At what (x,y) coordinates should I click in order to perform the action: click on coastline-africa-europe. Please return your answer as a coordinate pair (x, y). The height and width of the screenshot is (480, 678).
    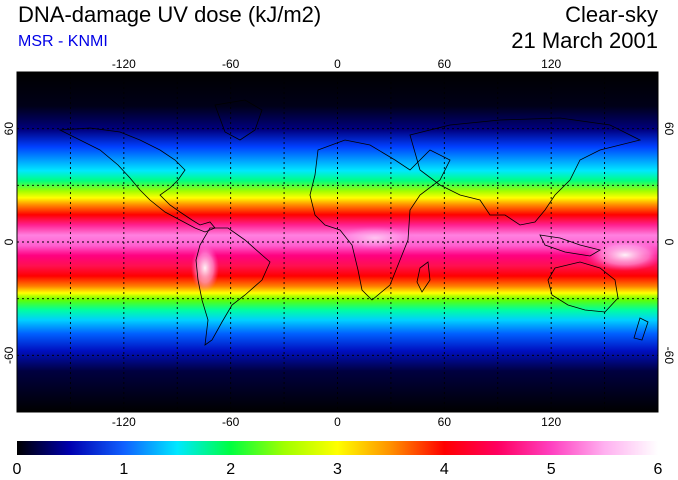
    Looking at the image, I should click on (380, 220).